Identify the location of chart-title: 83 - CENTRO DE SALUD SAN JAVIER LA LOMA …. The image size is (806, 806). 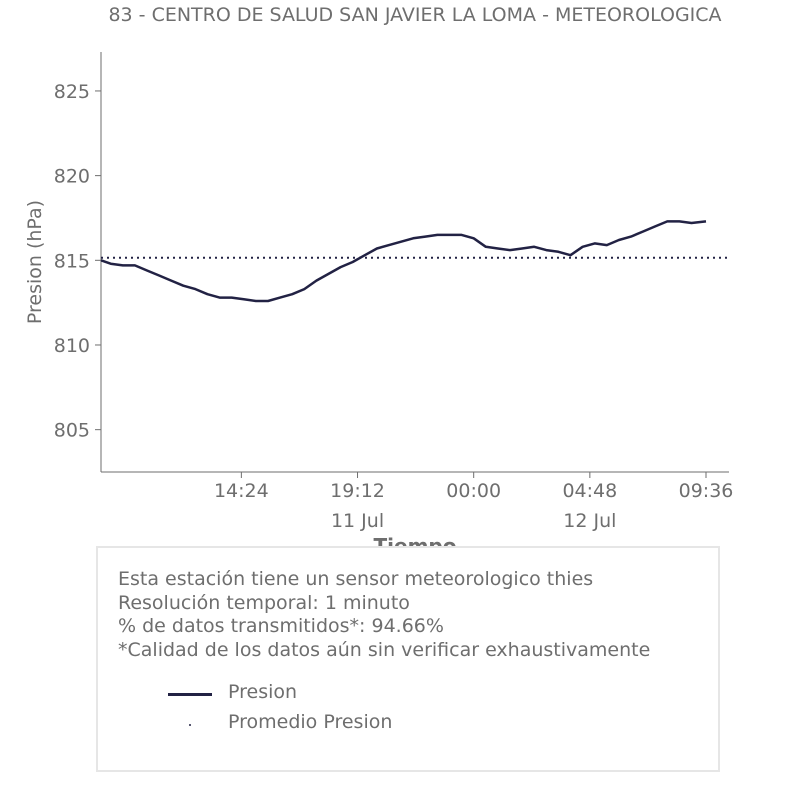
(414, 15).